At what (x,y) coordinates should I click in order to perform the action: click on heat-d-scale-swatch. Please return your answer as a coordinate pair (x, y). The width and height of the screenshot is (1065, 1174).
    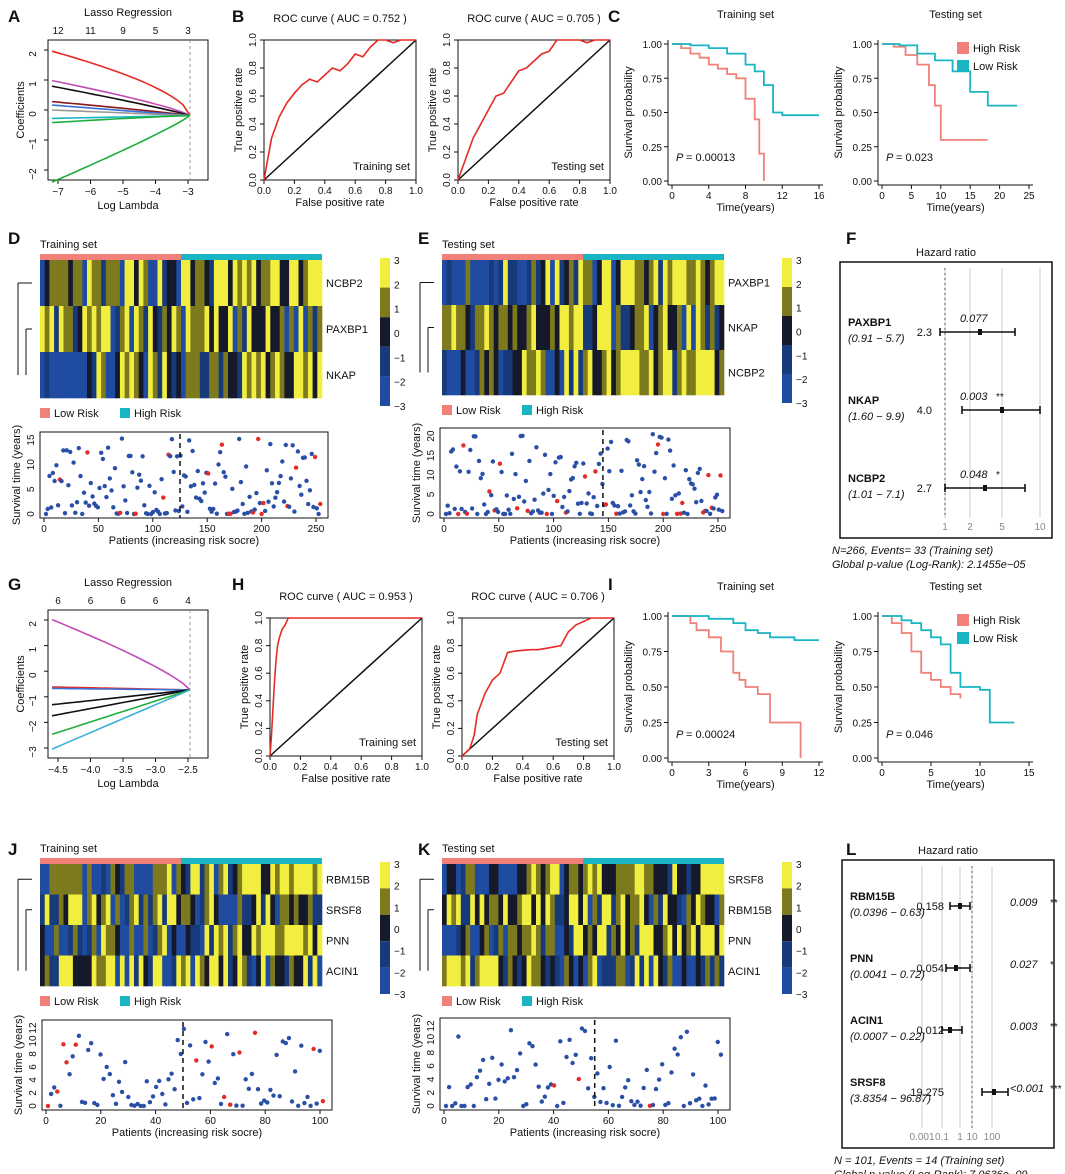
    Looking at the image, I should click on (385, 302).